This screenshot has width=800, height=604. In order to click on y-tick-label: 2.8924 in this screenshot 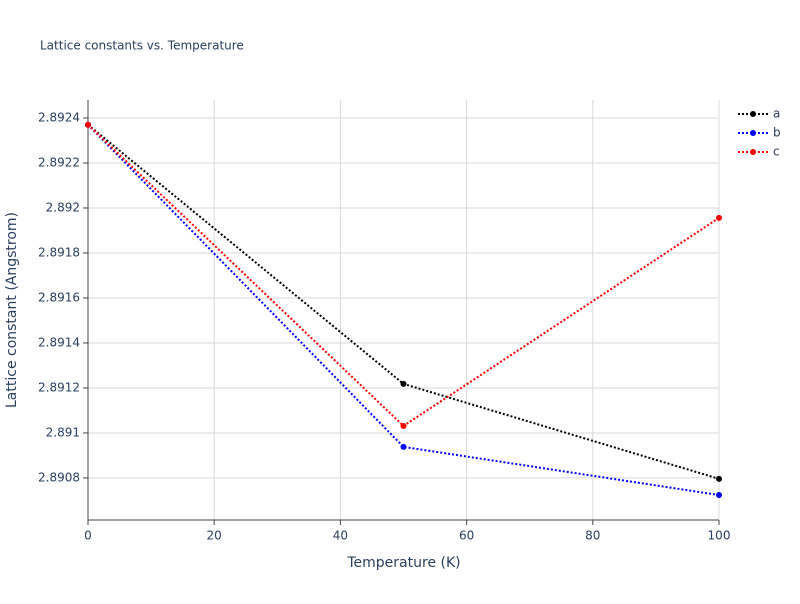, I will do `click(59, 117)`.